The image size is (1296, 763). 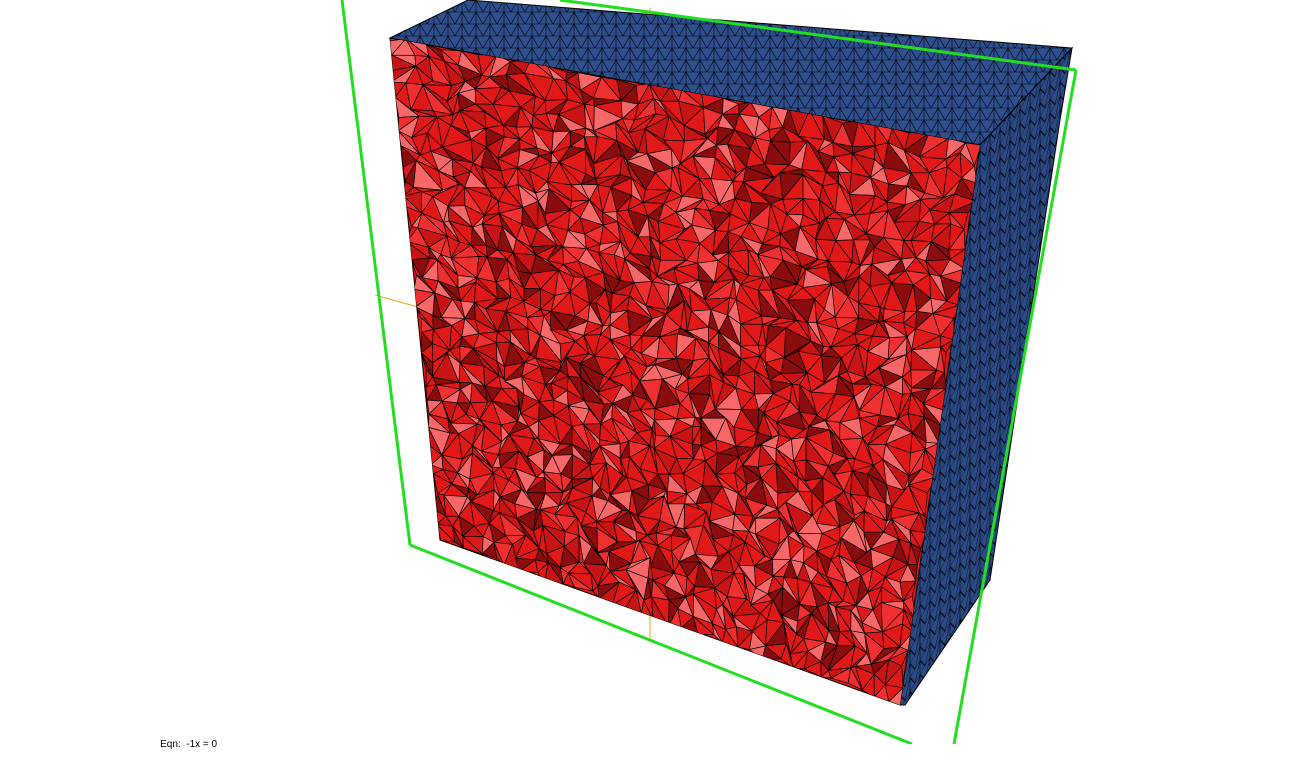 What do you see at coordinates (183, 745) in the screenshot?
I see `clip-plane-equation: Eqn: -1x = 0` at bounding box center [183, 745].